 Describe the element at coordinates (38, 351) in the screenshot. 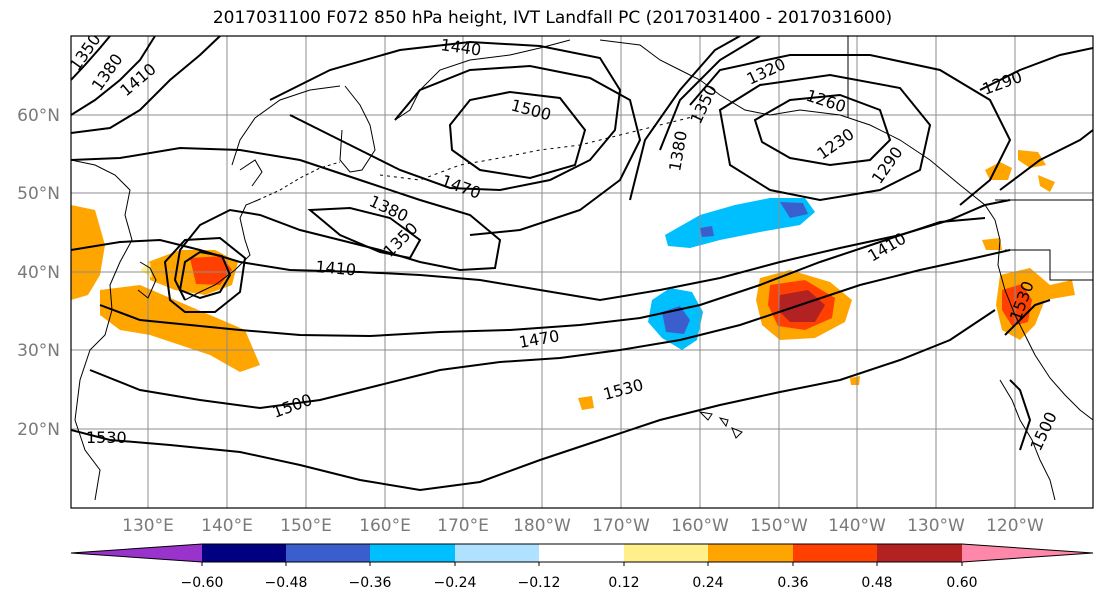

I see `lat-label: 30°N` at that location.